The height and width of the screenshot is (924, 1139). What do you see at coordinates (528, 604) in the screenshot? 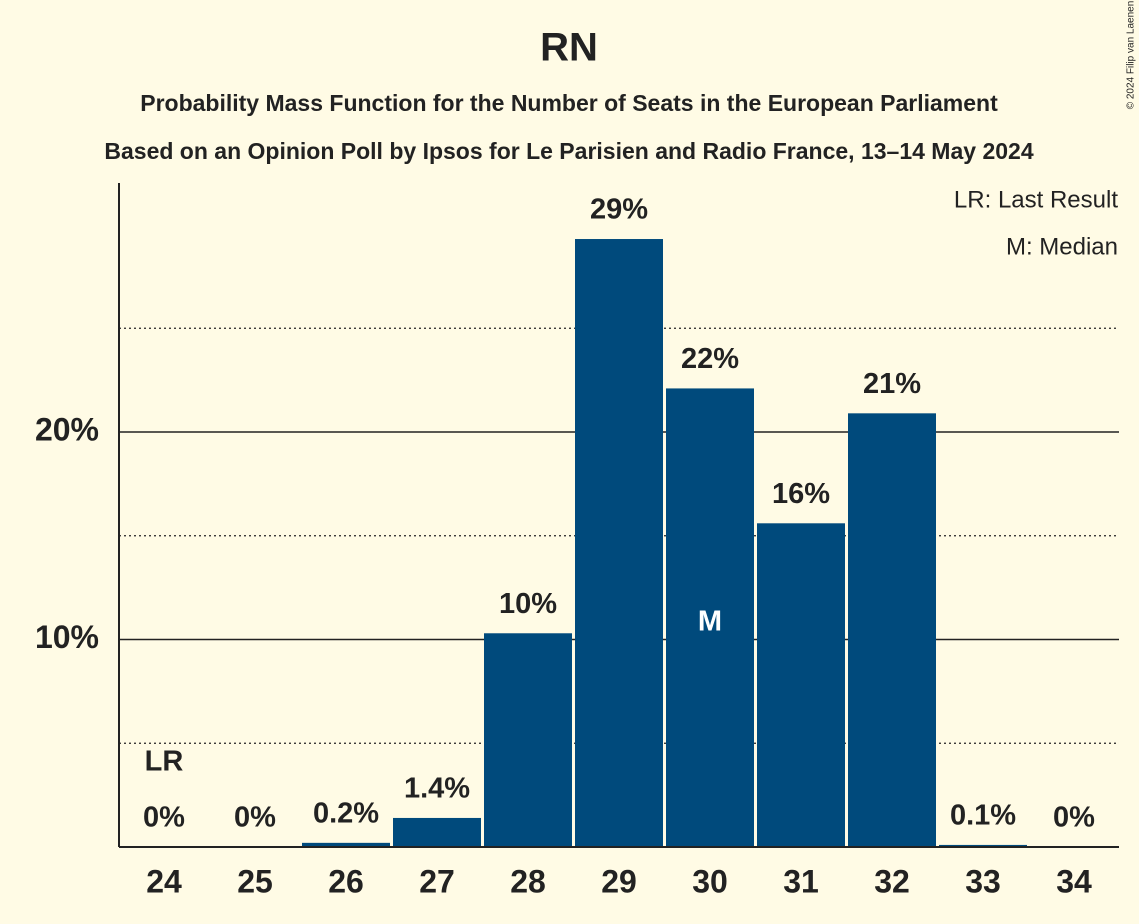
I see `value-label: 10%` at bounding box center [528, 604].